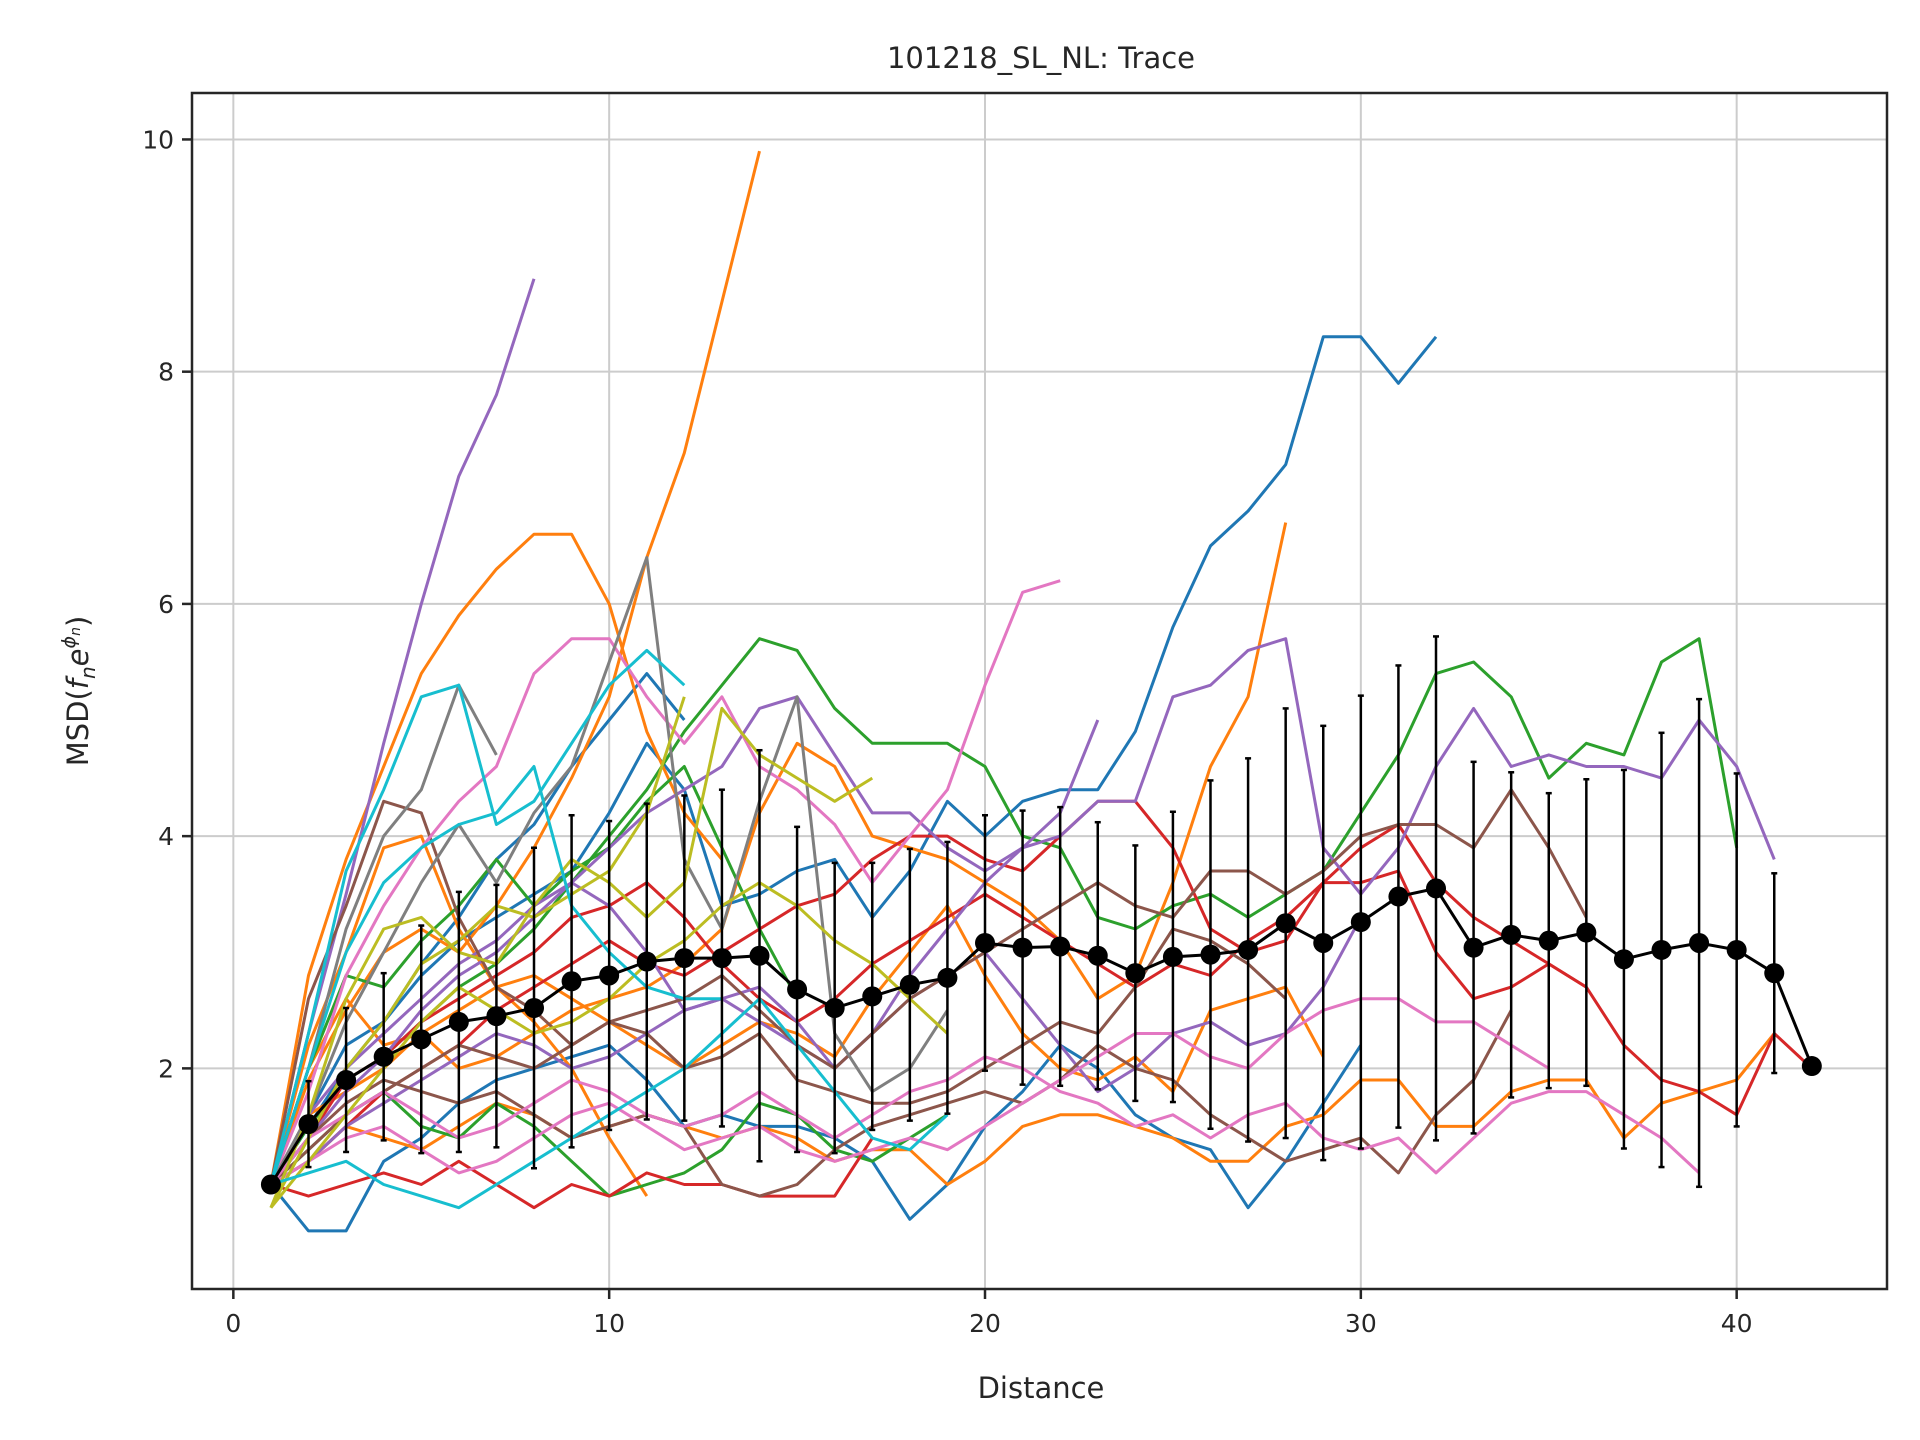  I want to click on y-tick-label: 2, so click(166, 1068).